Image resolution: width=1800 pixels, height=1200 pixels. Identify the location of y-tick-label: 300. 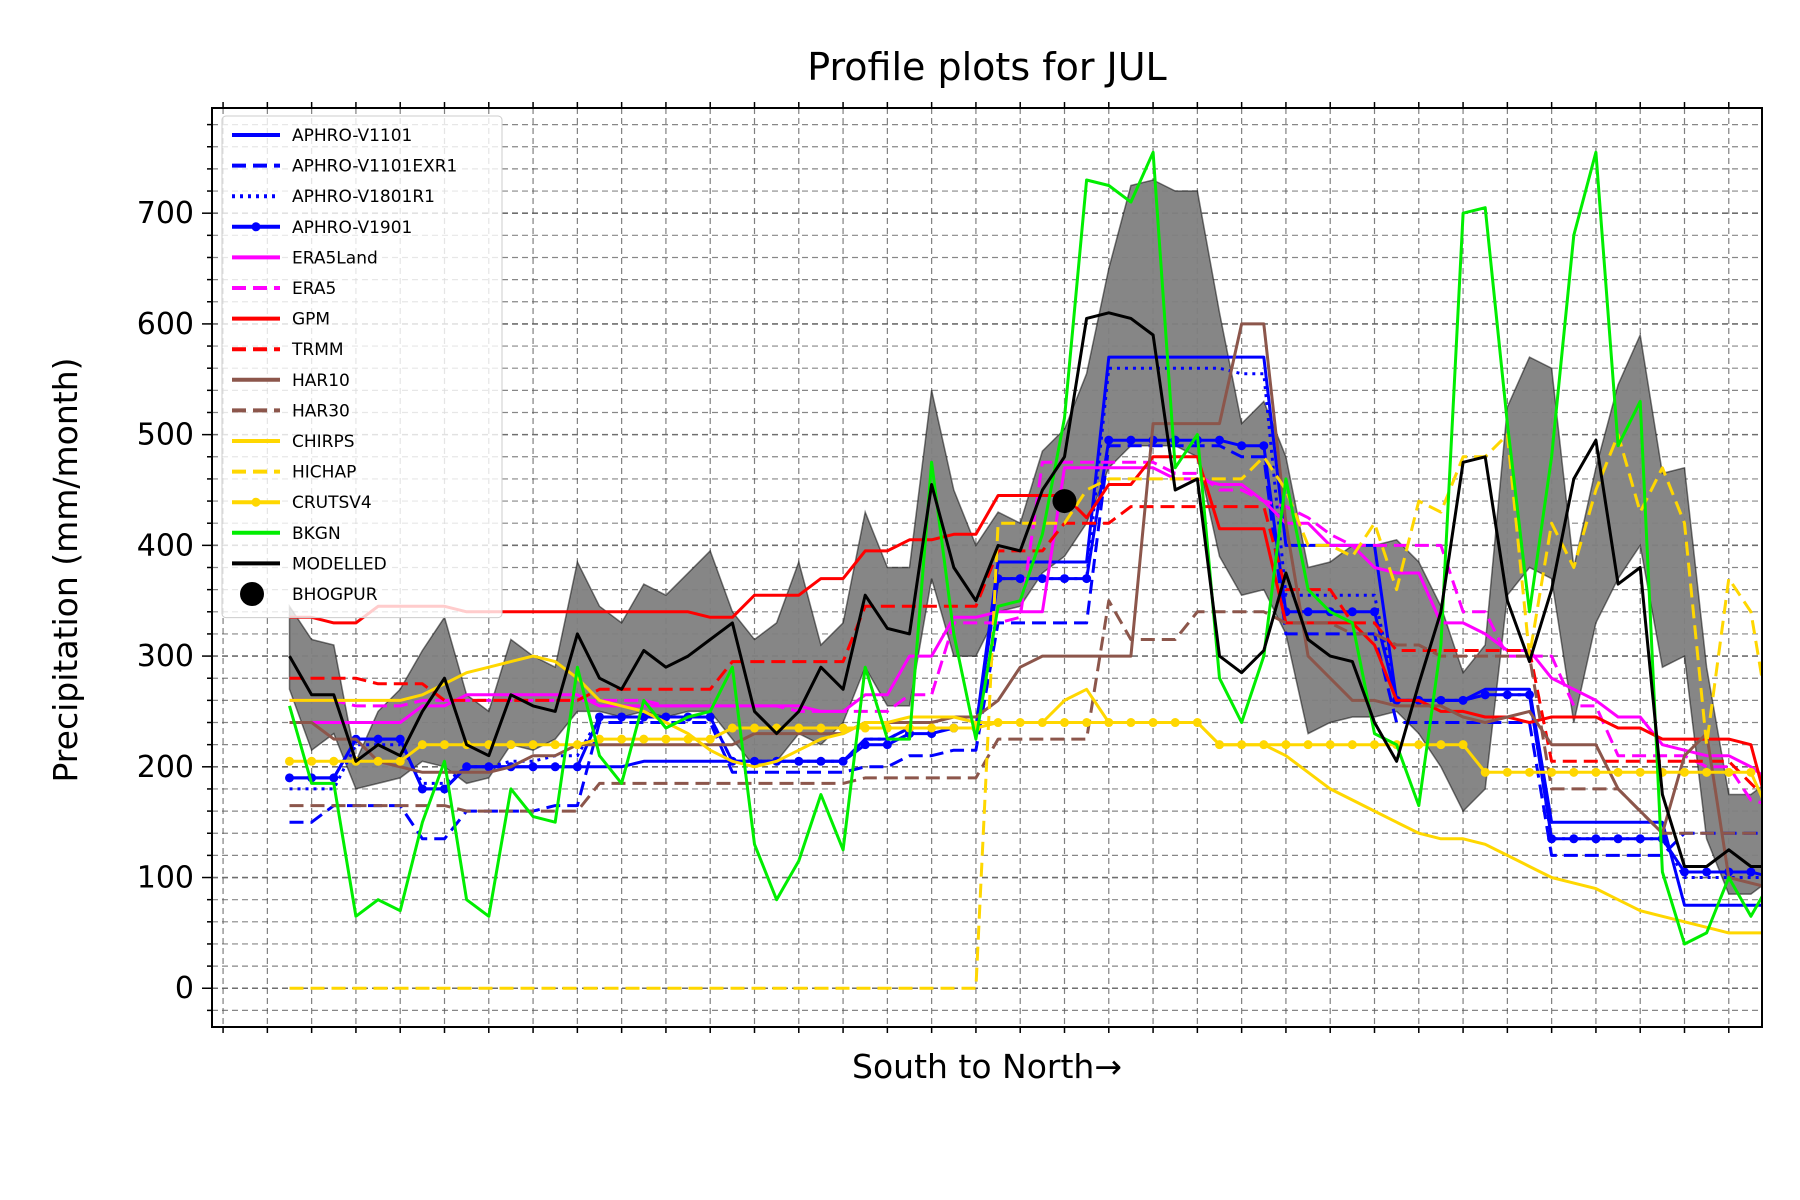
(165, 656).